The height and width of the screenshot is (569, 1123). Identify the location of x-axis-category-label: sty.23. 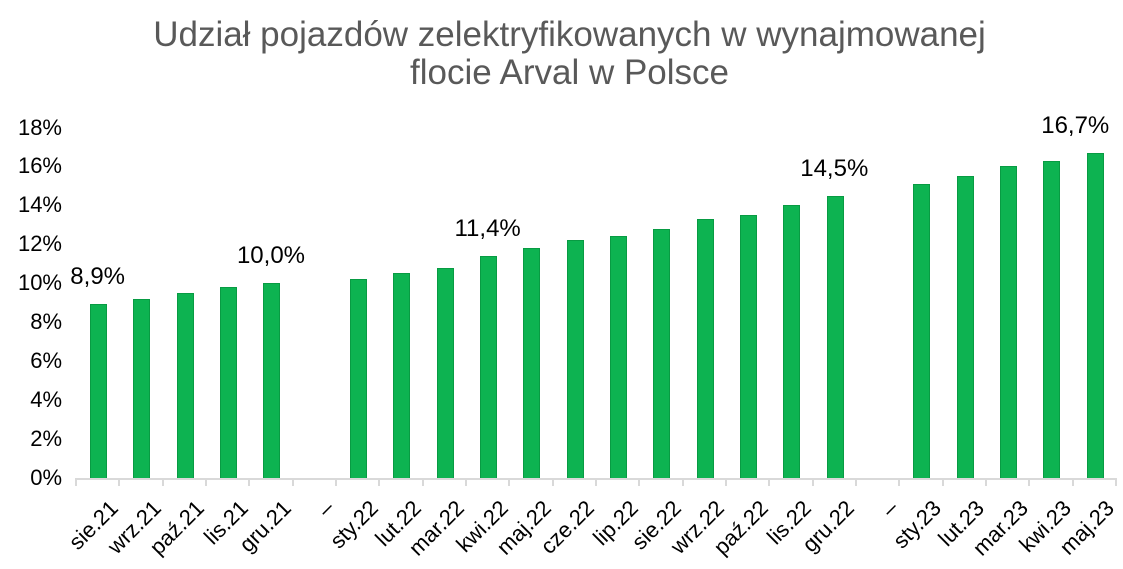
(916, 524).